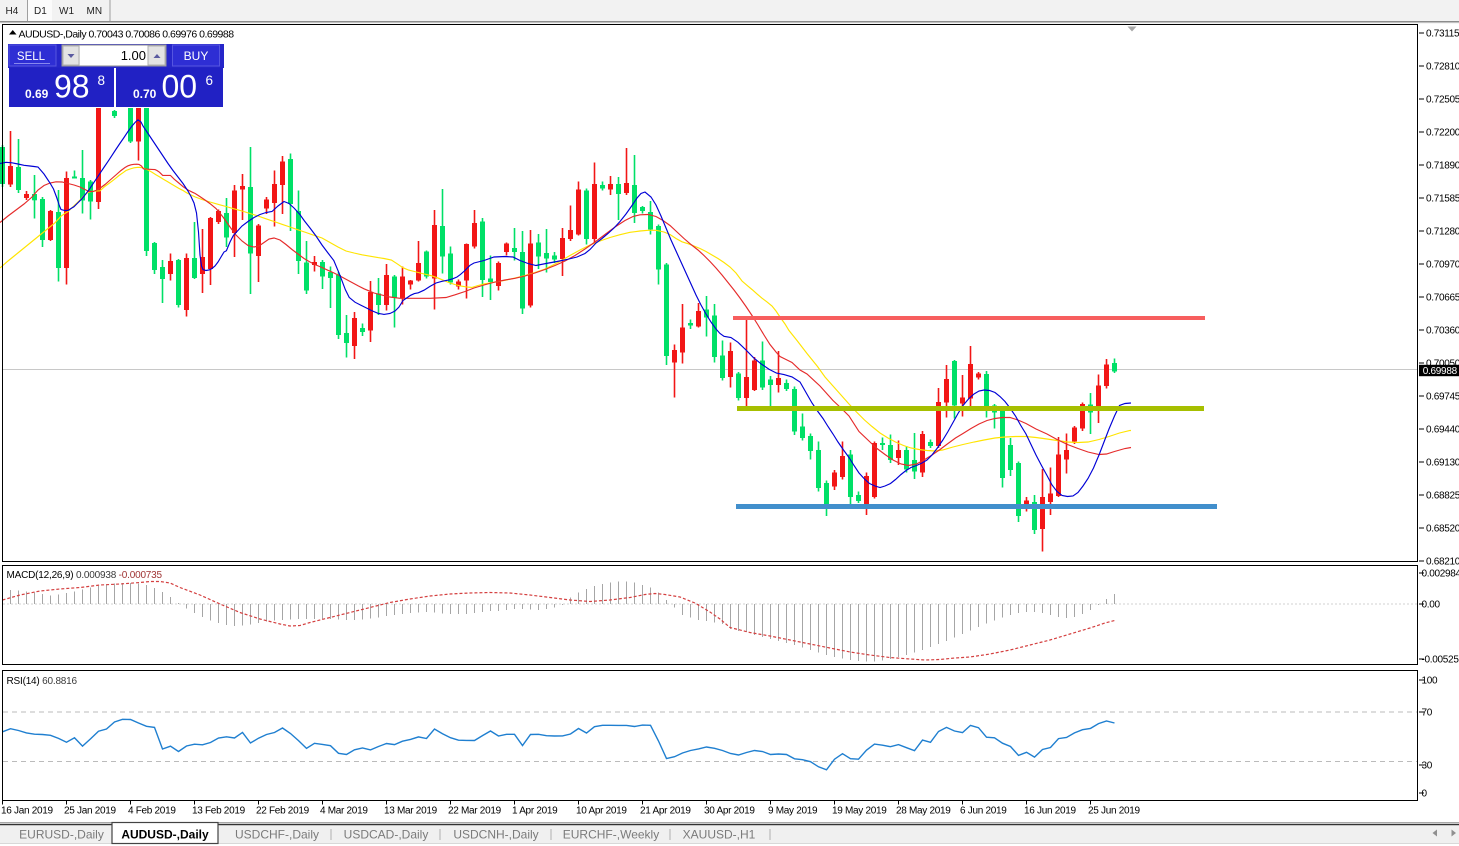  Describe the element at coordinates (859, 811) in the screenshot. I see `svg-text: 19 May 2019` at that location.